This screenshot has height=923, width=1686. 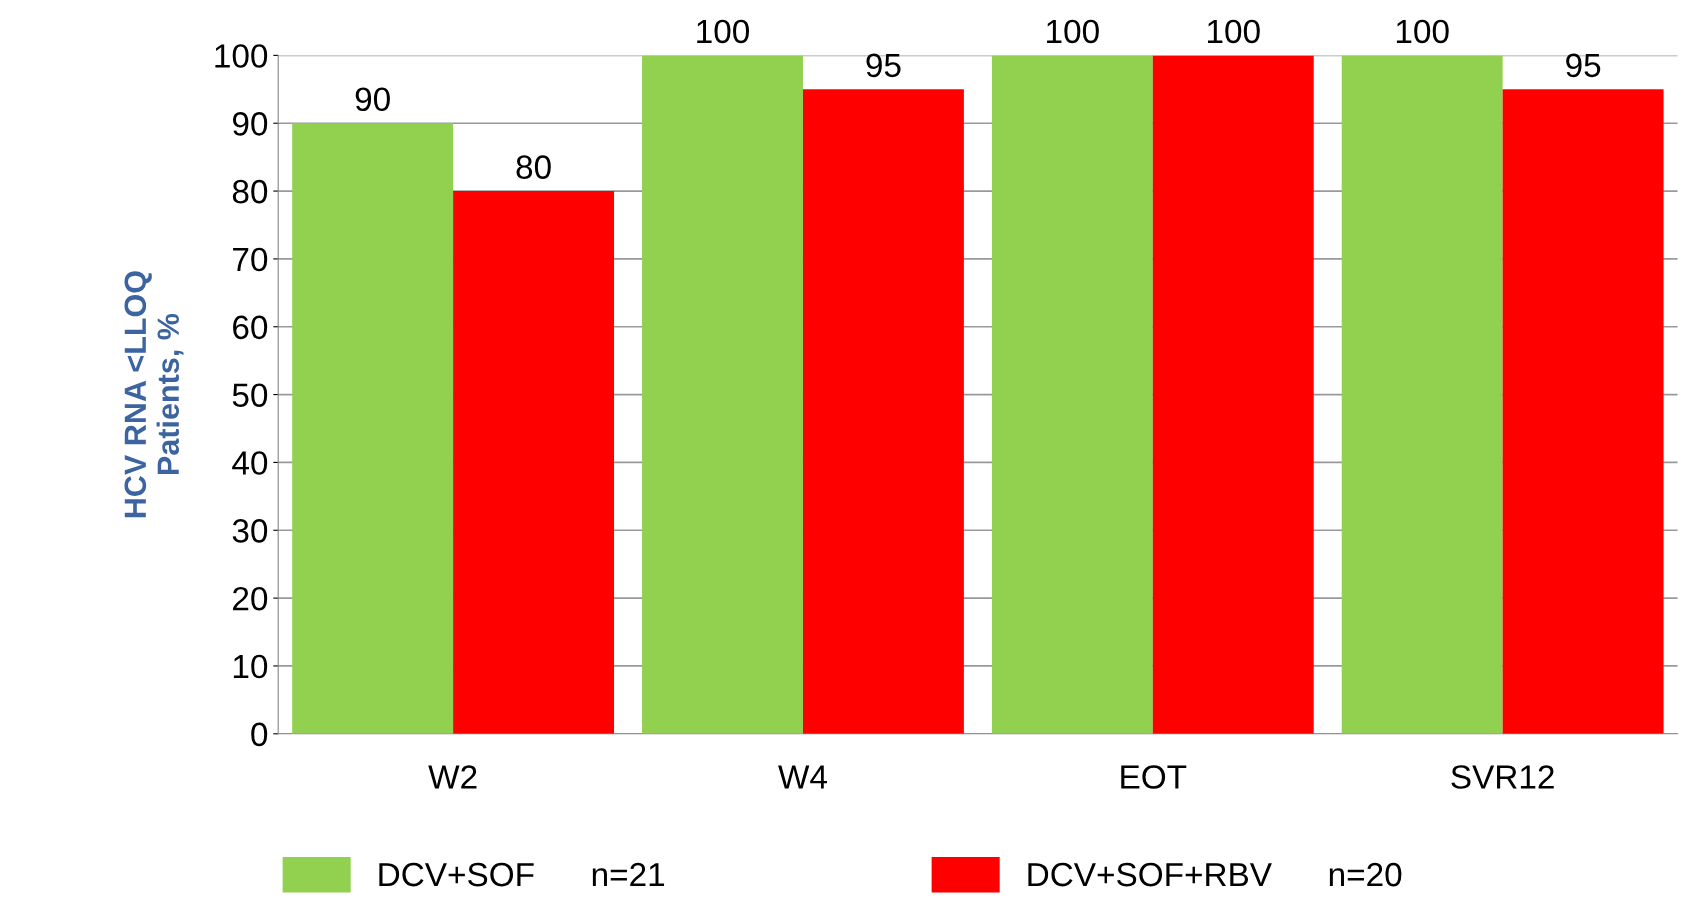 I want to click on data-label: 90, so click(x=372, y=99).